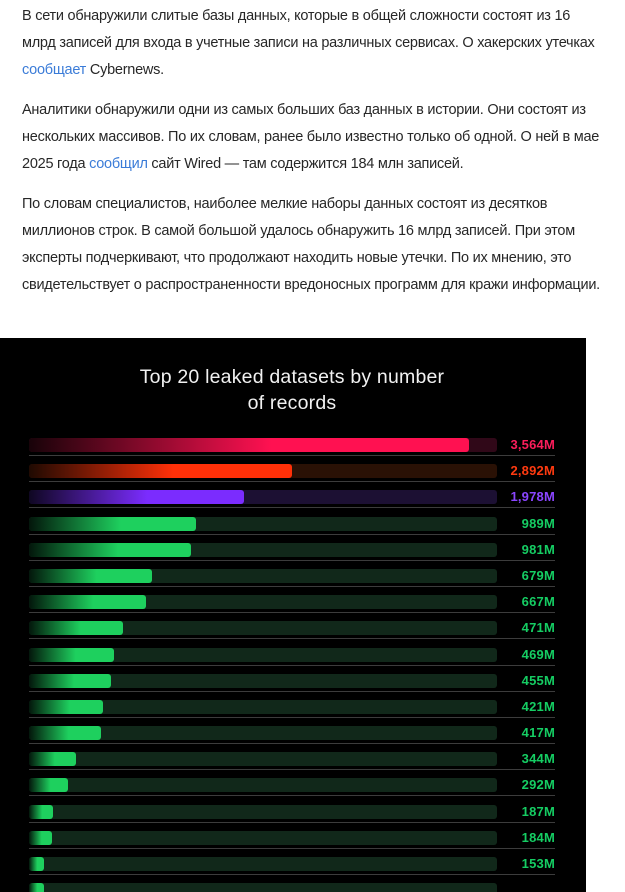  I want to click on bar-value-label: 471M, so click(538, 628).